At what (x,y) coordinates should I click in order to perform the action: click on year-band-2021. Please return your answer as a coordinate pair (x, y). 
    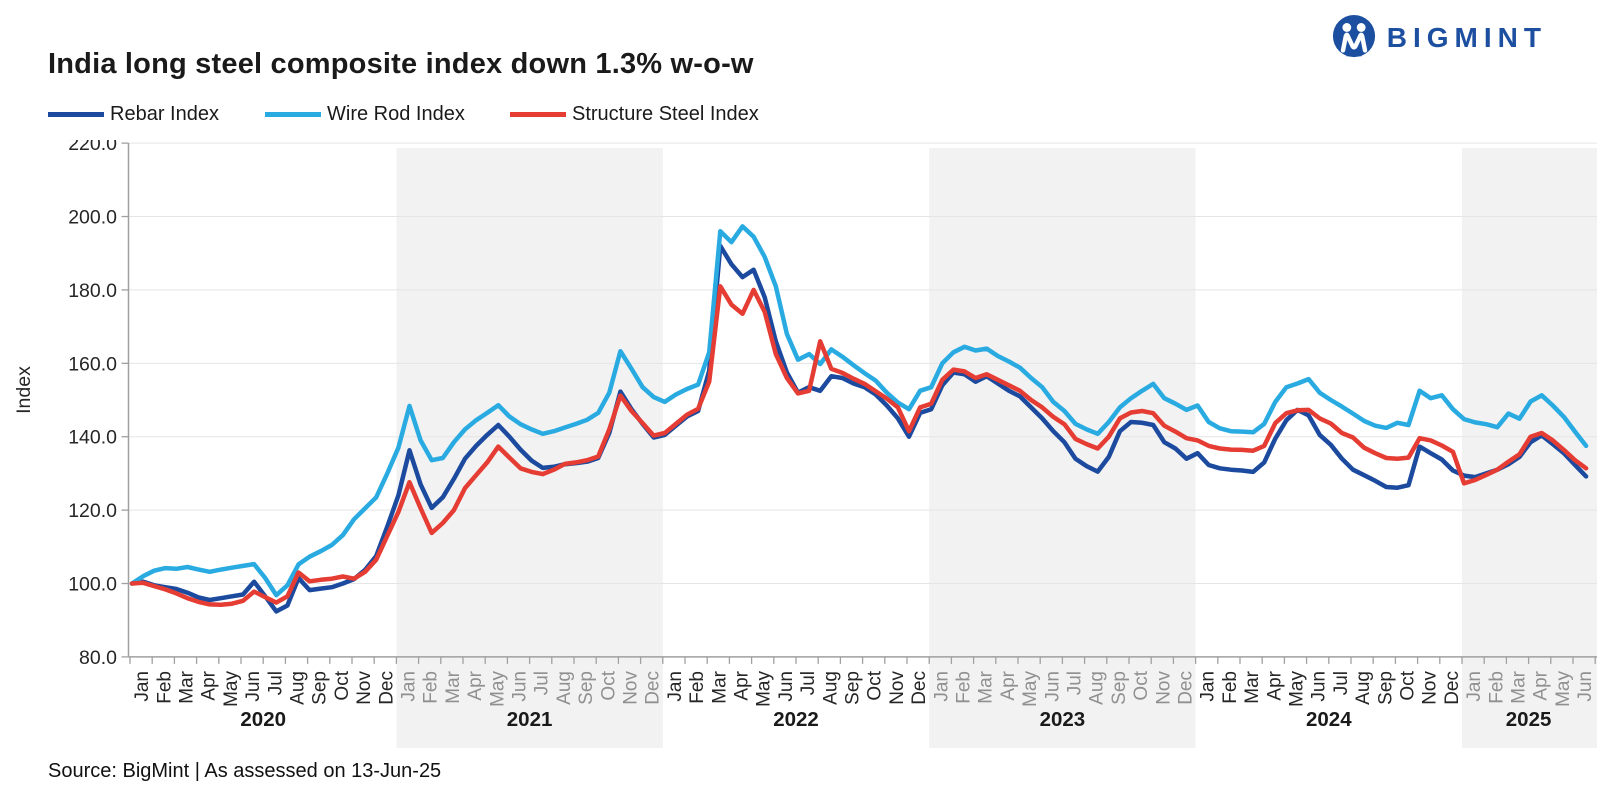
    Looking at the image, I should click on (529, 448).